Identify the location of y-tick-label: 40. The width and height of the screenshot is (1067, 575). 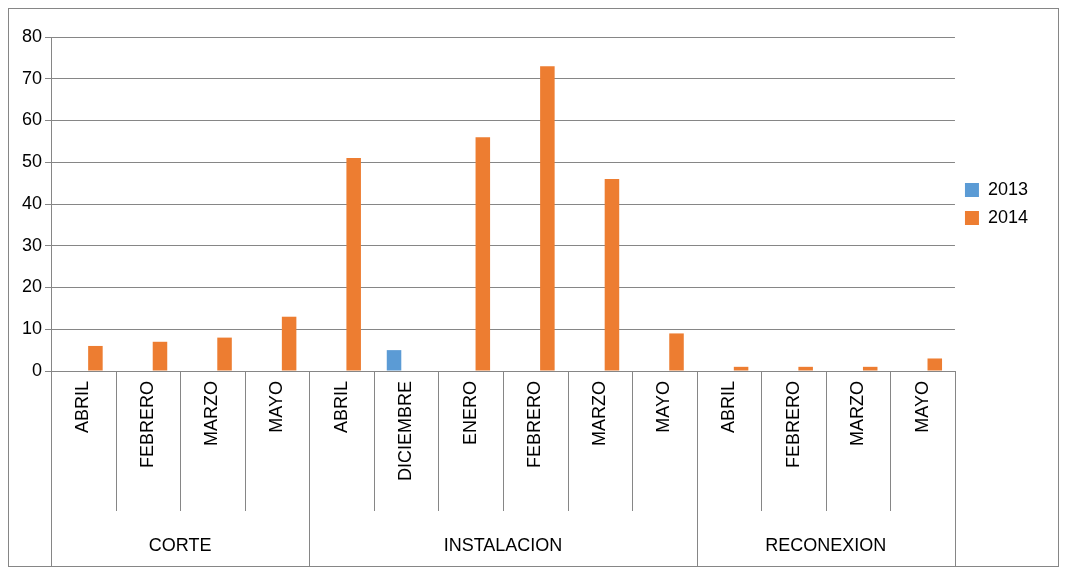
(32, 202).